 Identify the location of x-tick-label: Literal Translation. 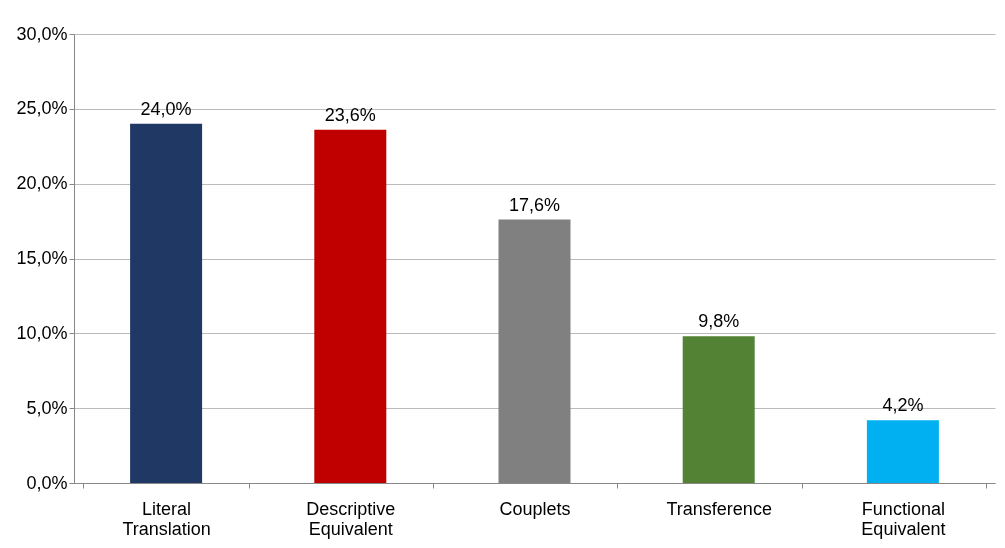
(166, 518).